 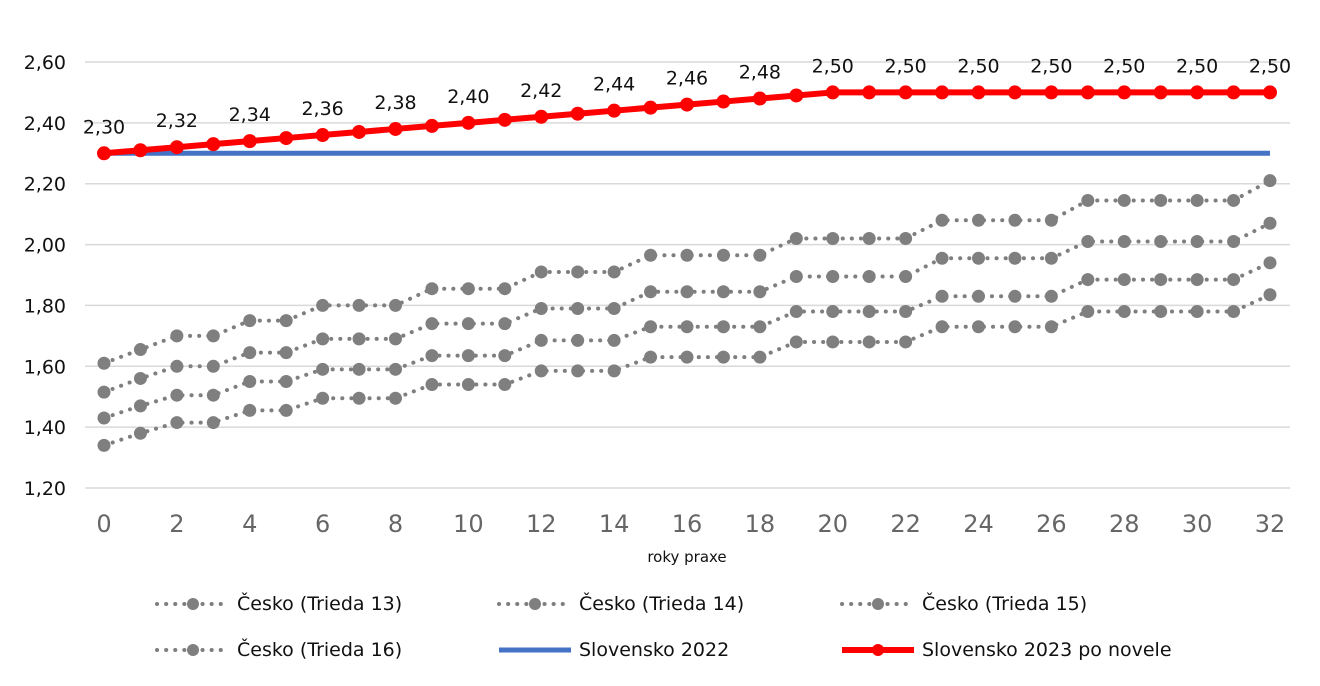 What do you see at coordinates (45, 63) in the screenshot?
I see `y-tick-label: 2,60` at bounding box center [45, 63].